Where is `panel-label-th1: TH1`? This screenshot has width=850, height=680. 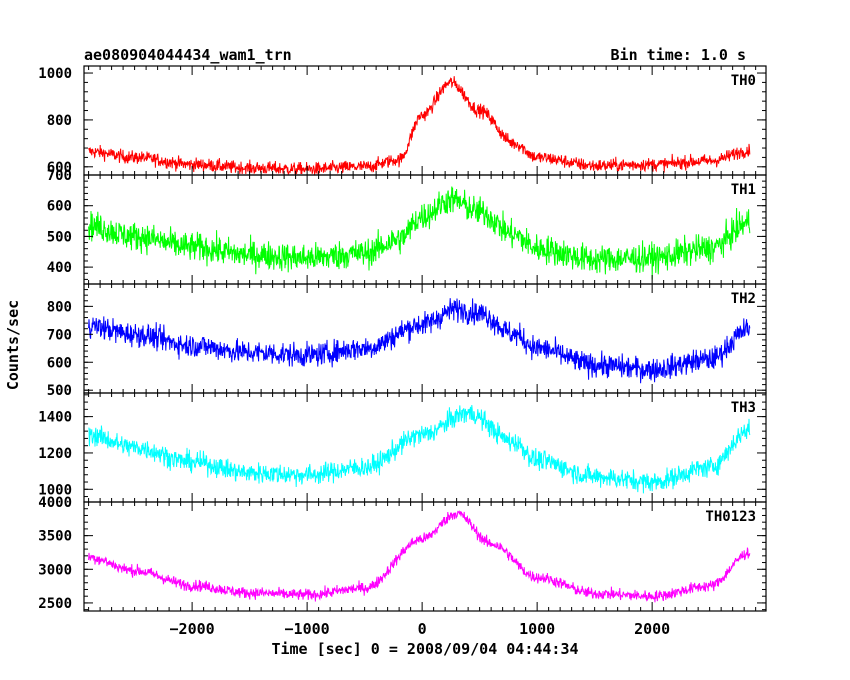
panel-label-th1: TH1 is located at coordinates (743, 190).